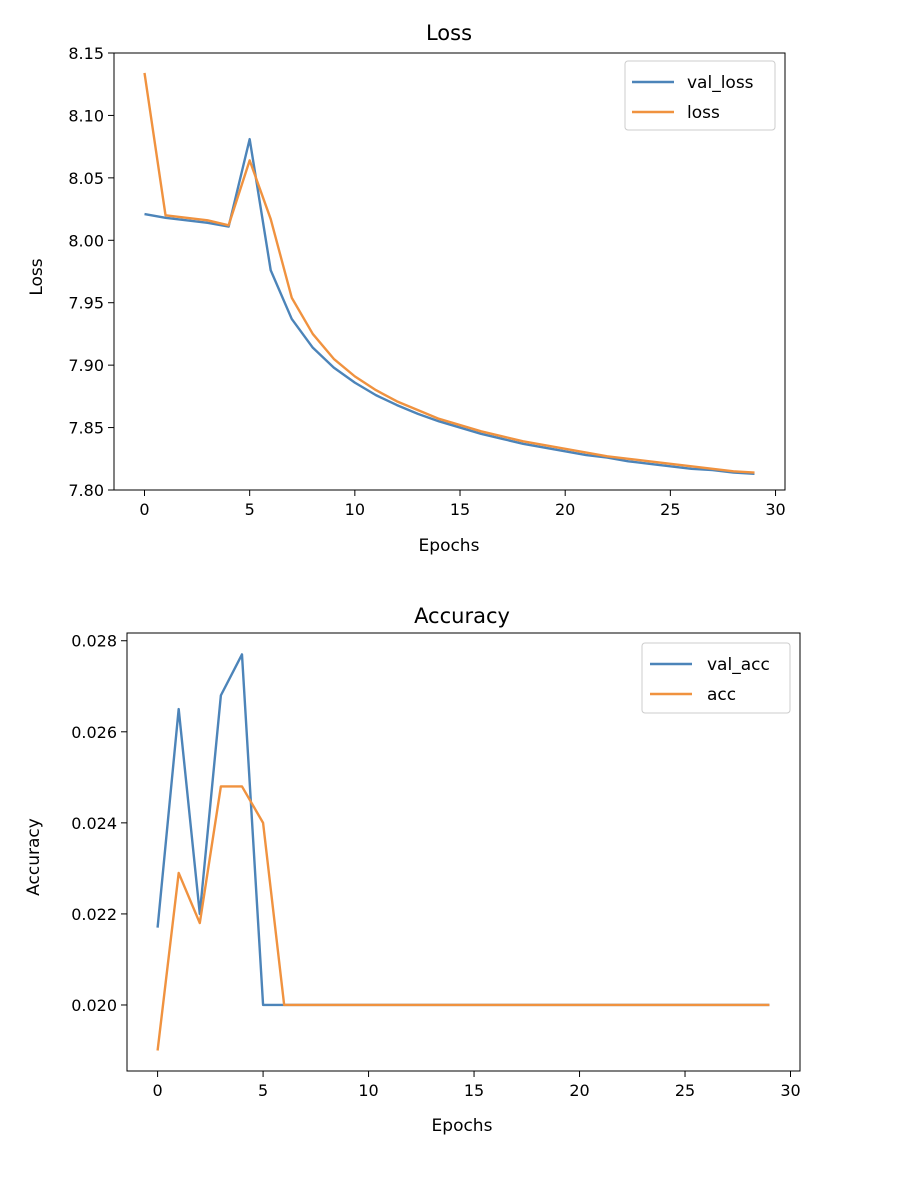 This screenshot has width=912, height=1188. What do you see at coordinates (86, 365) in the screenshot?
I see `y-tick-label: 7.90` at bounding box center [86, 365].